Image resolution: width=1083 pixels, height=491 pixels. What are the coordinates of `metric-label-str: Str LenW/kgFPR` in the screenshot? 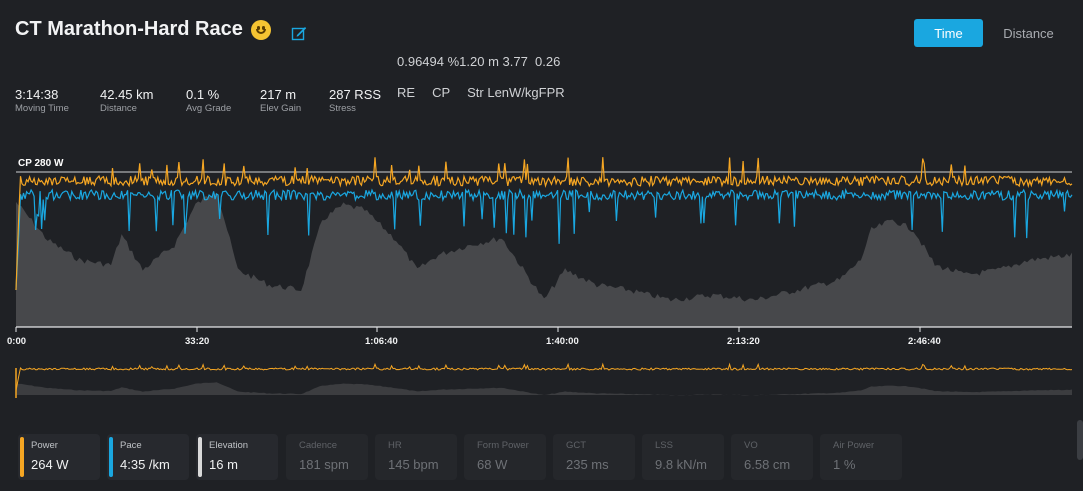 It's located at (516, 92).